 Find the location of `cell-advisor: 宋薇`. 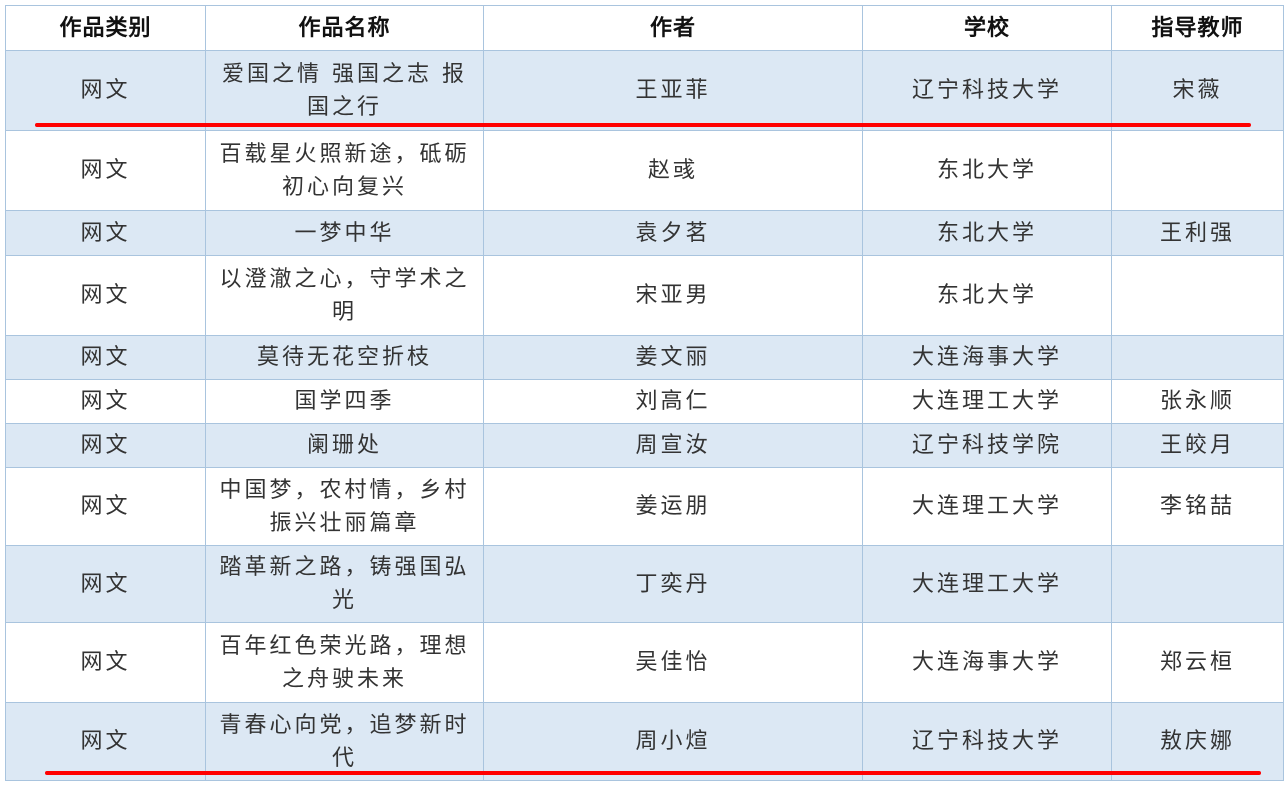

cell-advisor: 宋薇 is located at coordinates (1197, 90).